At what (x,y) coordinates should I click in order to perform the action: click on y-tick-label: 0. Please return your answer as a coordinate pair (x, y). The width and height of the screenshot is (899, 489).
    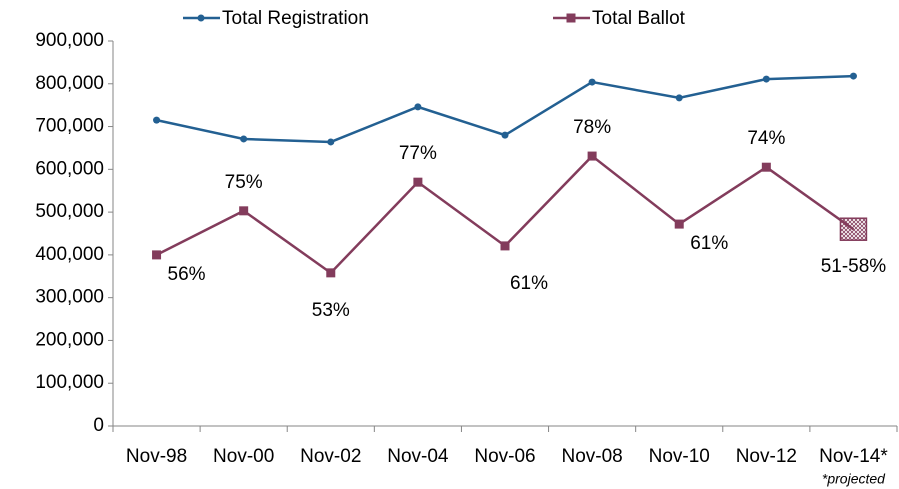
    Looking at the image, I should click on (98, 425).